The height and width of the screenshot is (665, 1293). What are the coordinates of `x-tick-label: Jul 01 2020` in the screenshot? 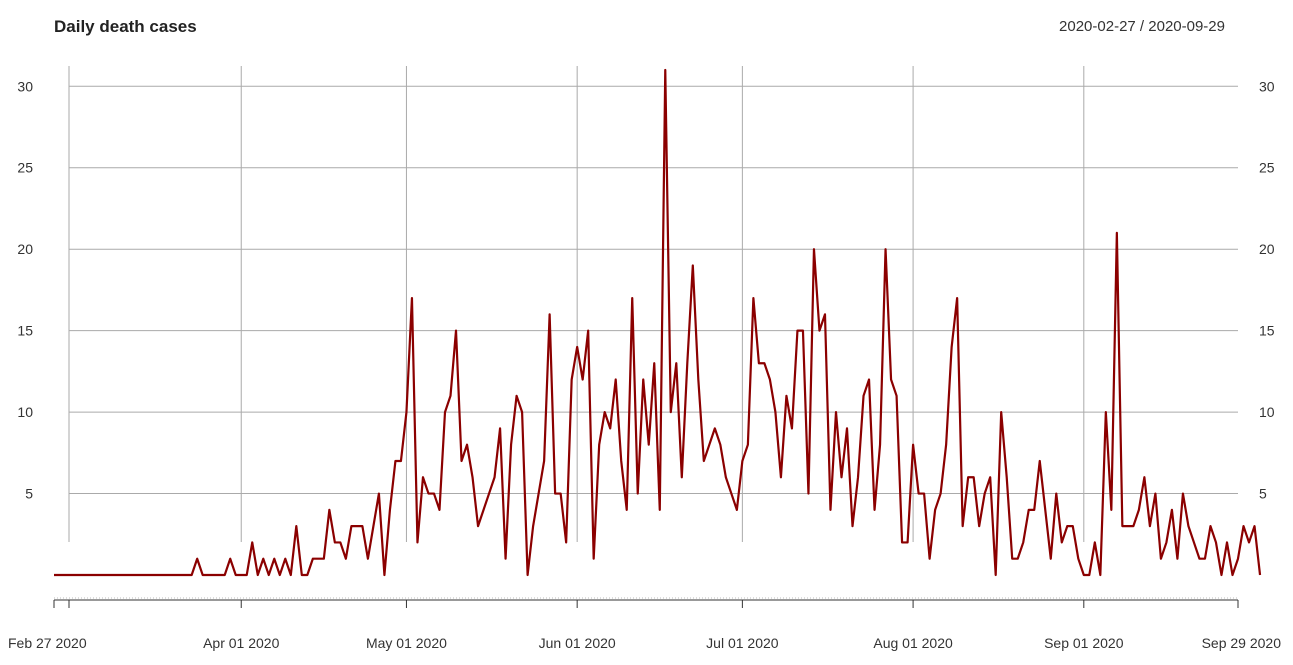 It's located at (742, 643).